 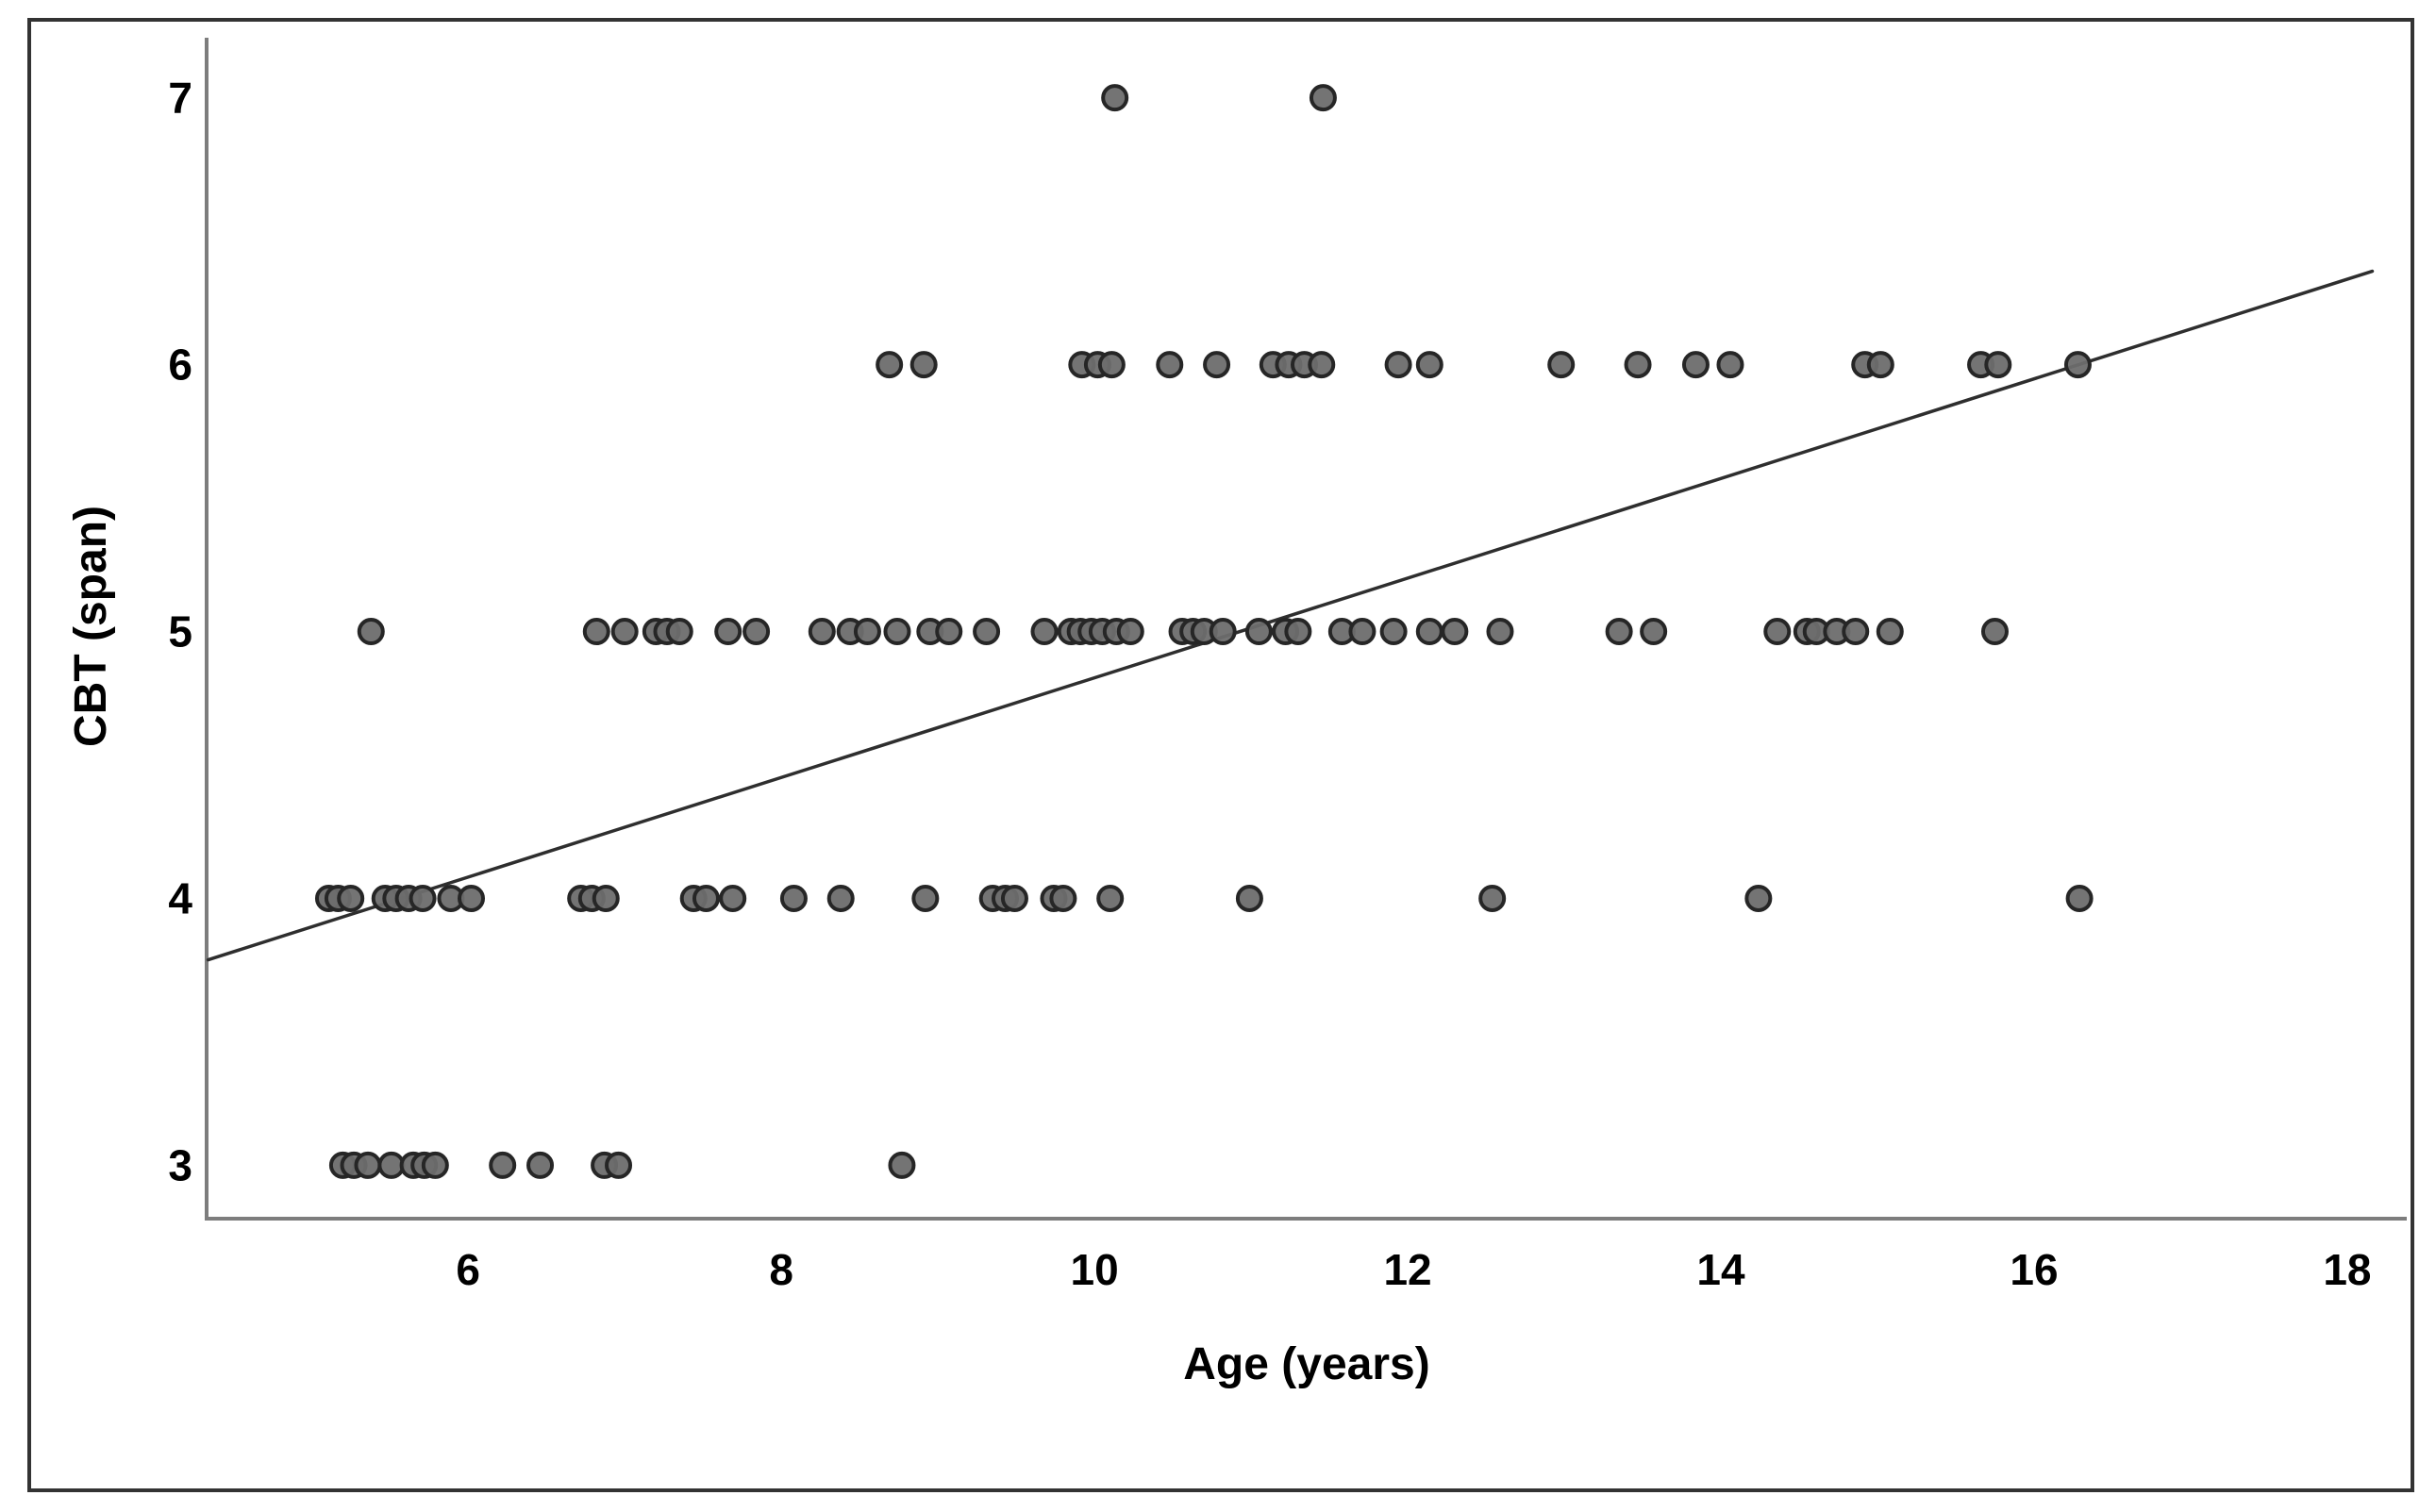 I want to click on x-axis-title: Age (years), so click(x=1306, y=1364).